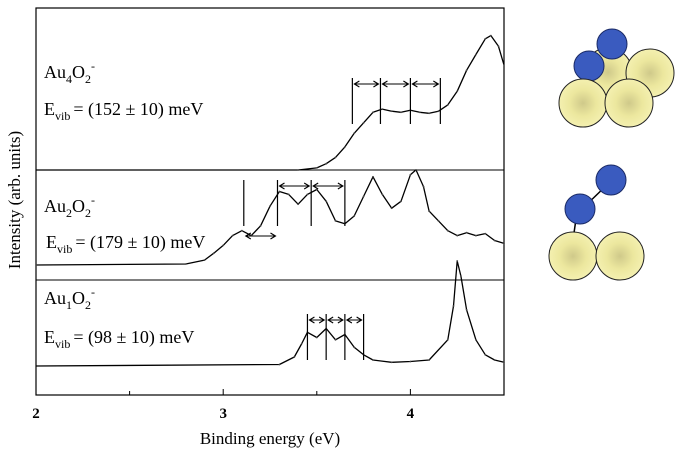  I want to click on svg-text: Au2O2-, so click(69, 206).